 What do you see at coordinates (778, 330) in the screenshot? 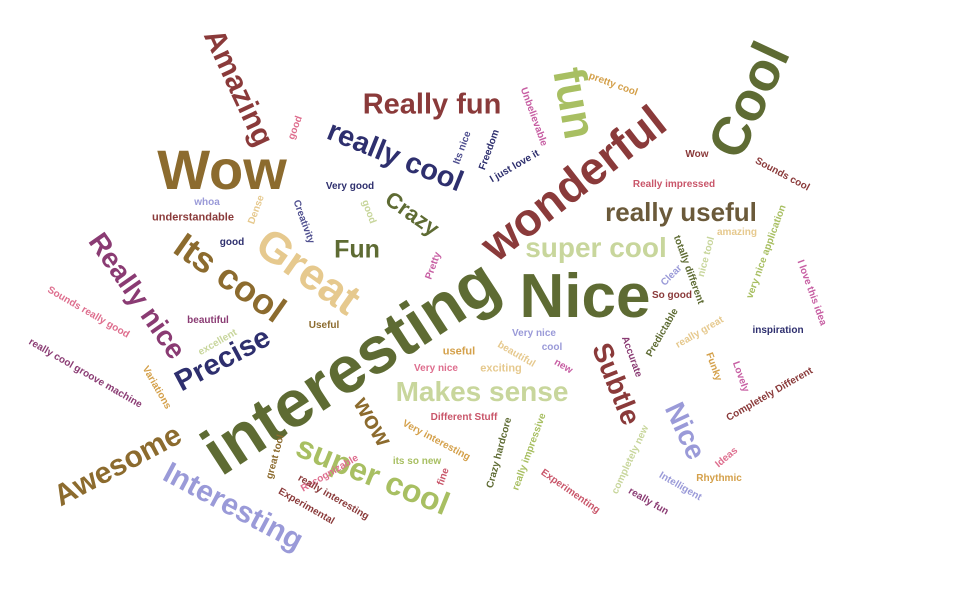
I see `word-inspiration: inspiration` at bounding box center [778, 330].